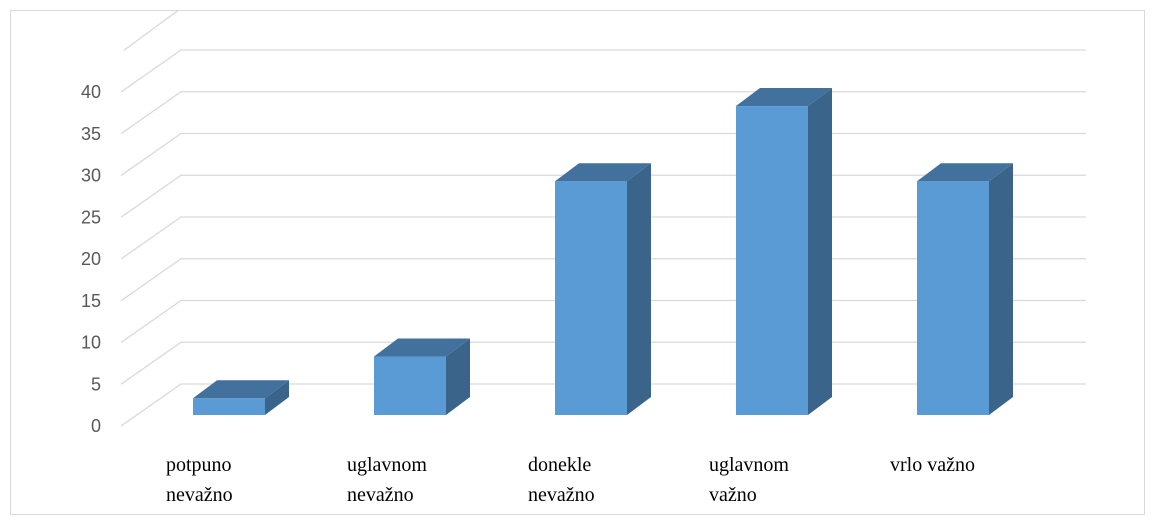 This screenshot has width=1156, height=520. Describe the element at coordinates (91, 301) in the screenshot. I see `y-tick-label: 15` at that location.